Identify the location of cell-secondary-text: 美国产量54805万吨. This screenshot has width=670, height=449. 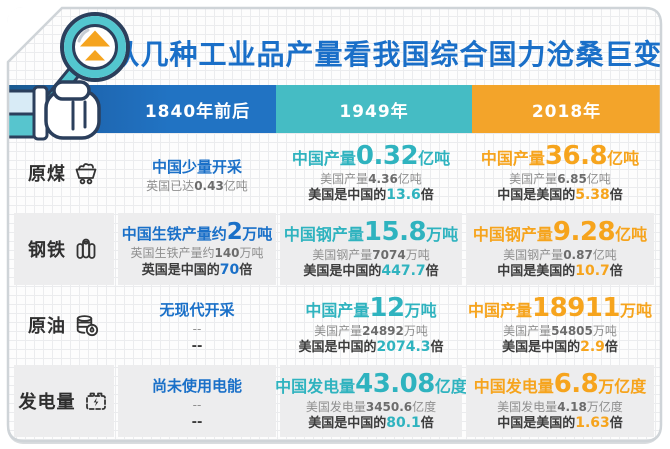
(560, 331).